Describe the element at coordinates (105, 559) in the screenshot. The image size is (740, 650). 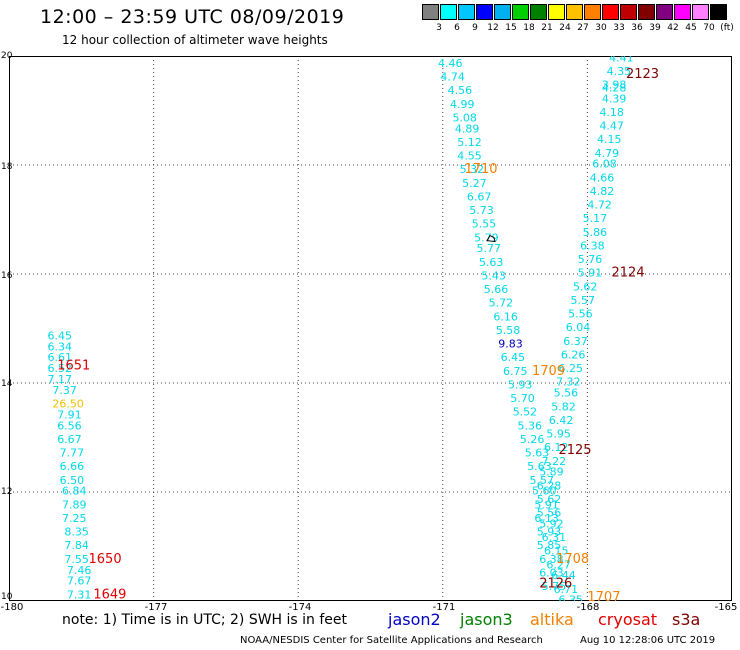
I see `pass-time-label: 1650` at that location.